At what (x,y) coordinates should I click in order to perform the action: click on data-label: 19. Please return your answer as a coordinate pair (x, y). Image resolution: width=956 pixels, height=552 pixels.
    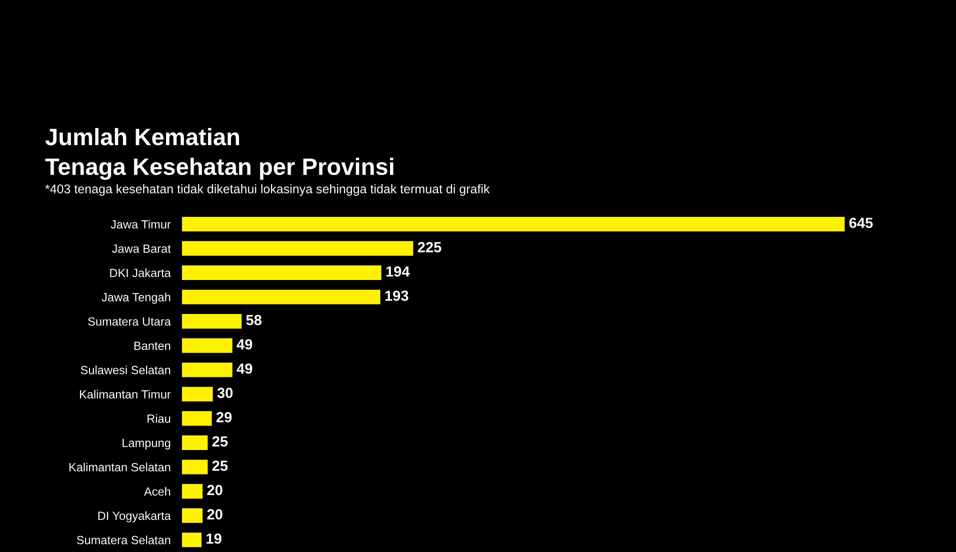
    Looking at the image, I should click on (214, 538).